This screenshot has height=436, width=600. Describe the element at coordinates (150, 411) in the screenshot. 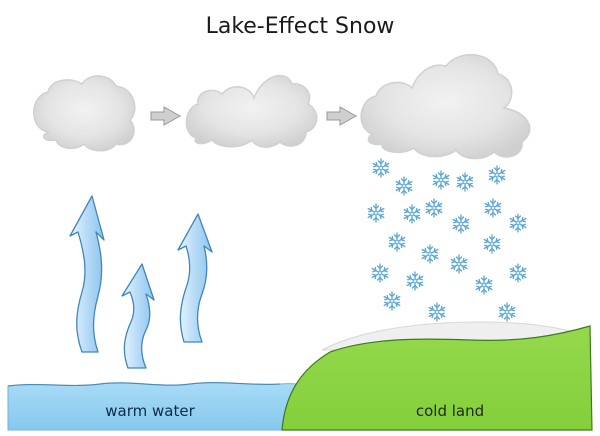

I see `water-label: warm water` at that location.